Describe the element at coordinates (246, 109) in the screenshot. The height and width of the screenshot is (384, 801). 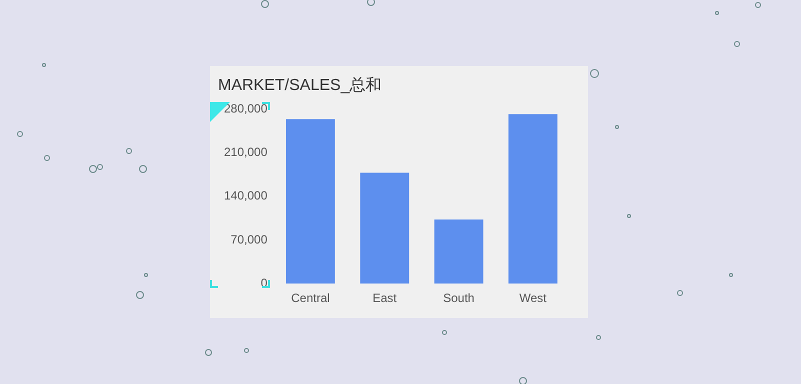
I see `y-tick-label: 280,000` at that location.